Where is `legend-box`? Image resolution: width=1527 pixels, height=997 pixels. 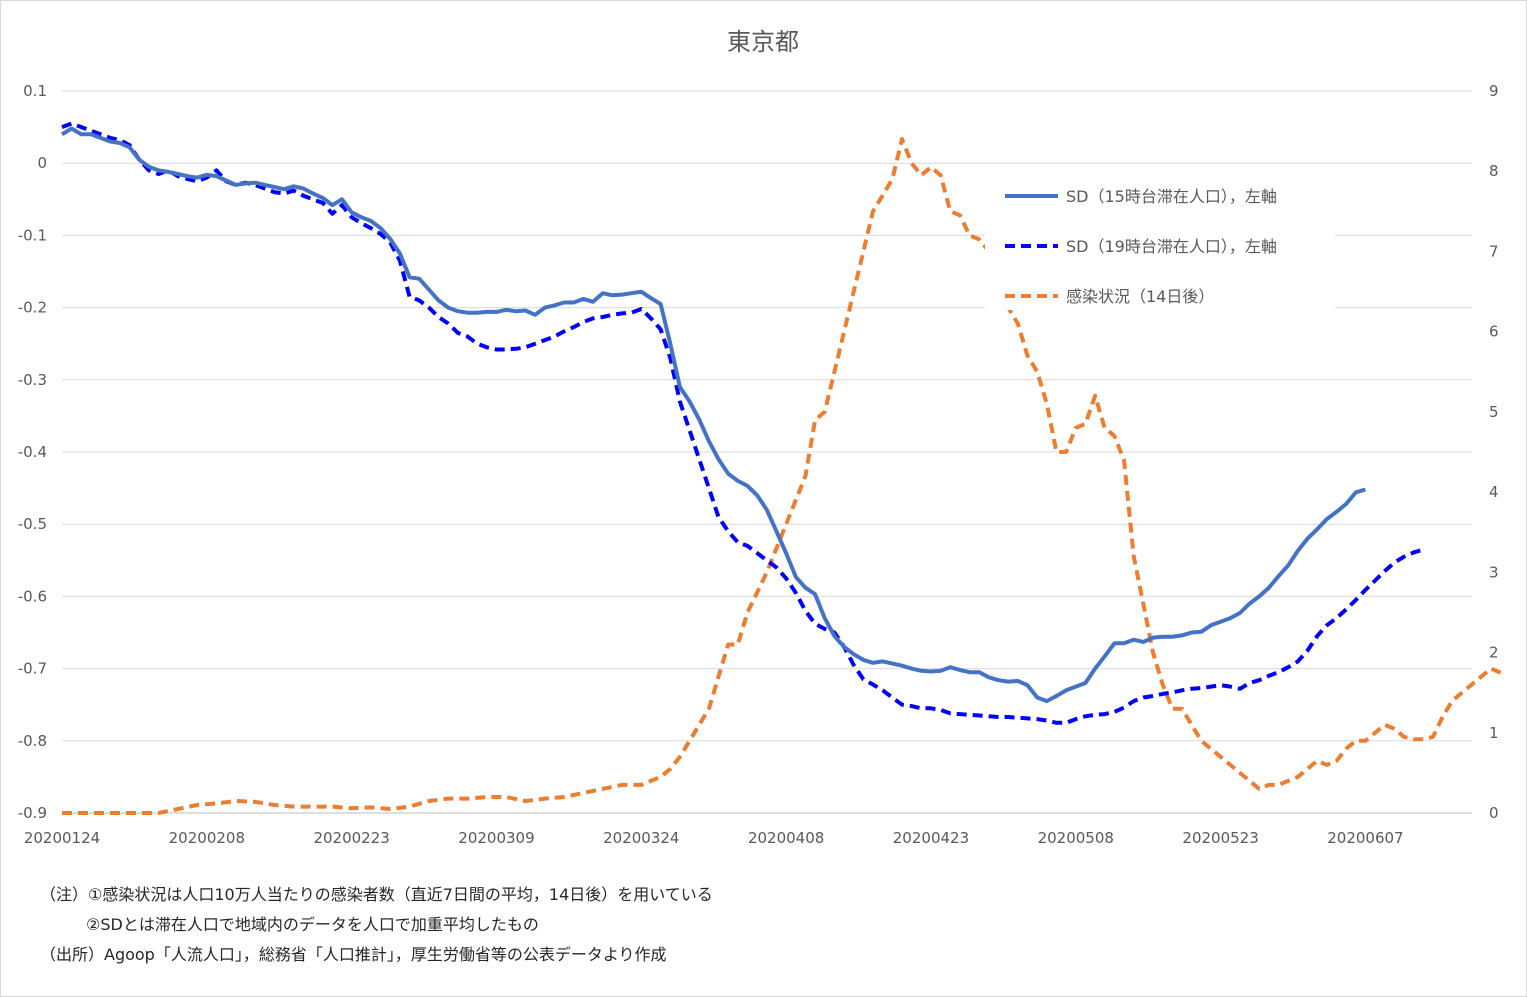
legend-box is located at coordinates (1160, 240).